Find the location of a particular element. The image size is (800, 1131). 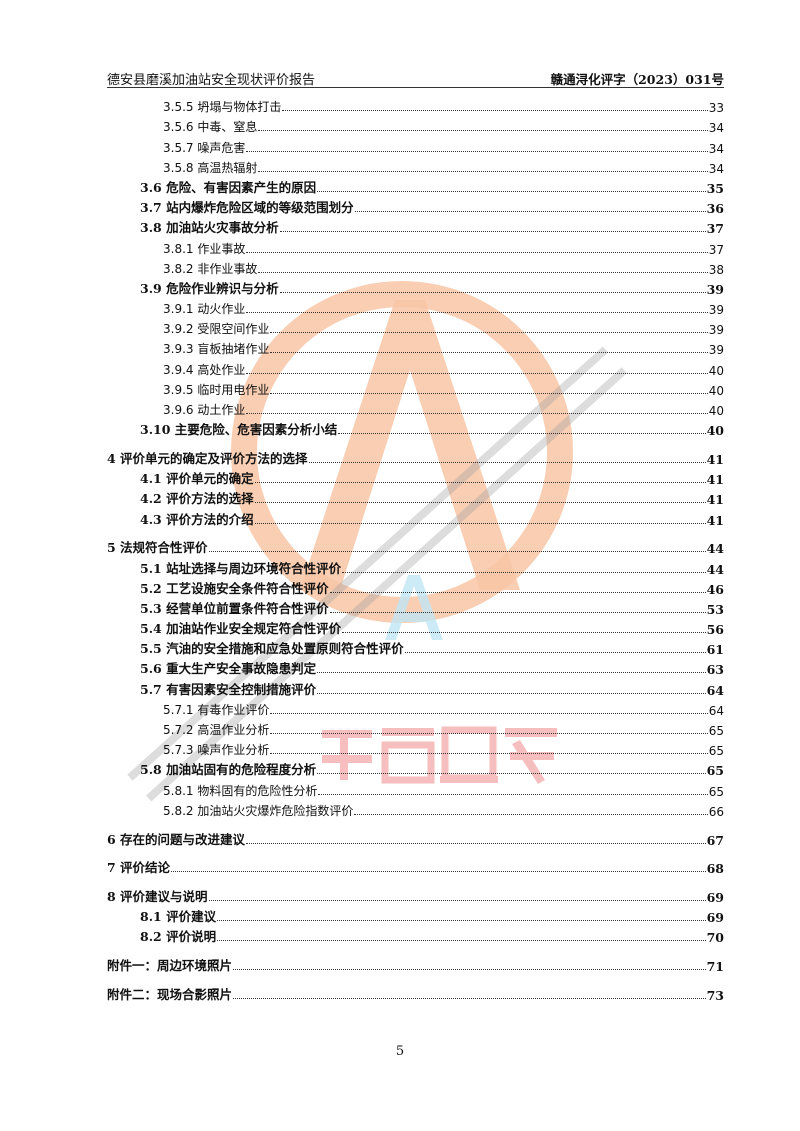

toc-entry: 3.7 站内爆炸危险区域的等级范围划分 36 is located at coordinates (415, 206).